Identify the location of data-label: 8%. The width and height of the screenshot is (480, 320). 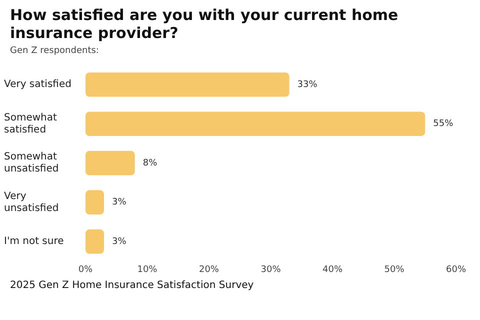
(150, 163).